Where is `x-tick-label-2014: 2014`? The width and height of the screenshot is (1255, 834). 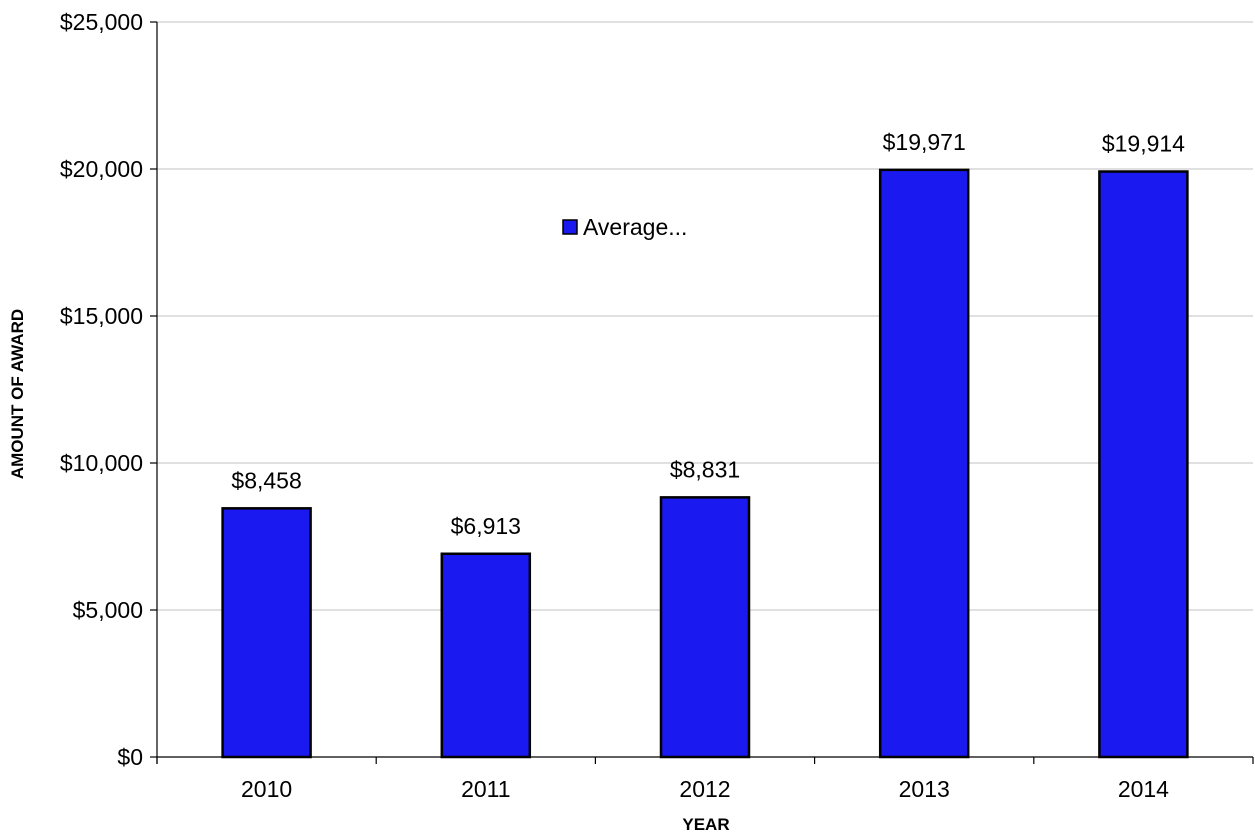
x-tick-label-2014: 2014 is located at coordinates (1143, 789).